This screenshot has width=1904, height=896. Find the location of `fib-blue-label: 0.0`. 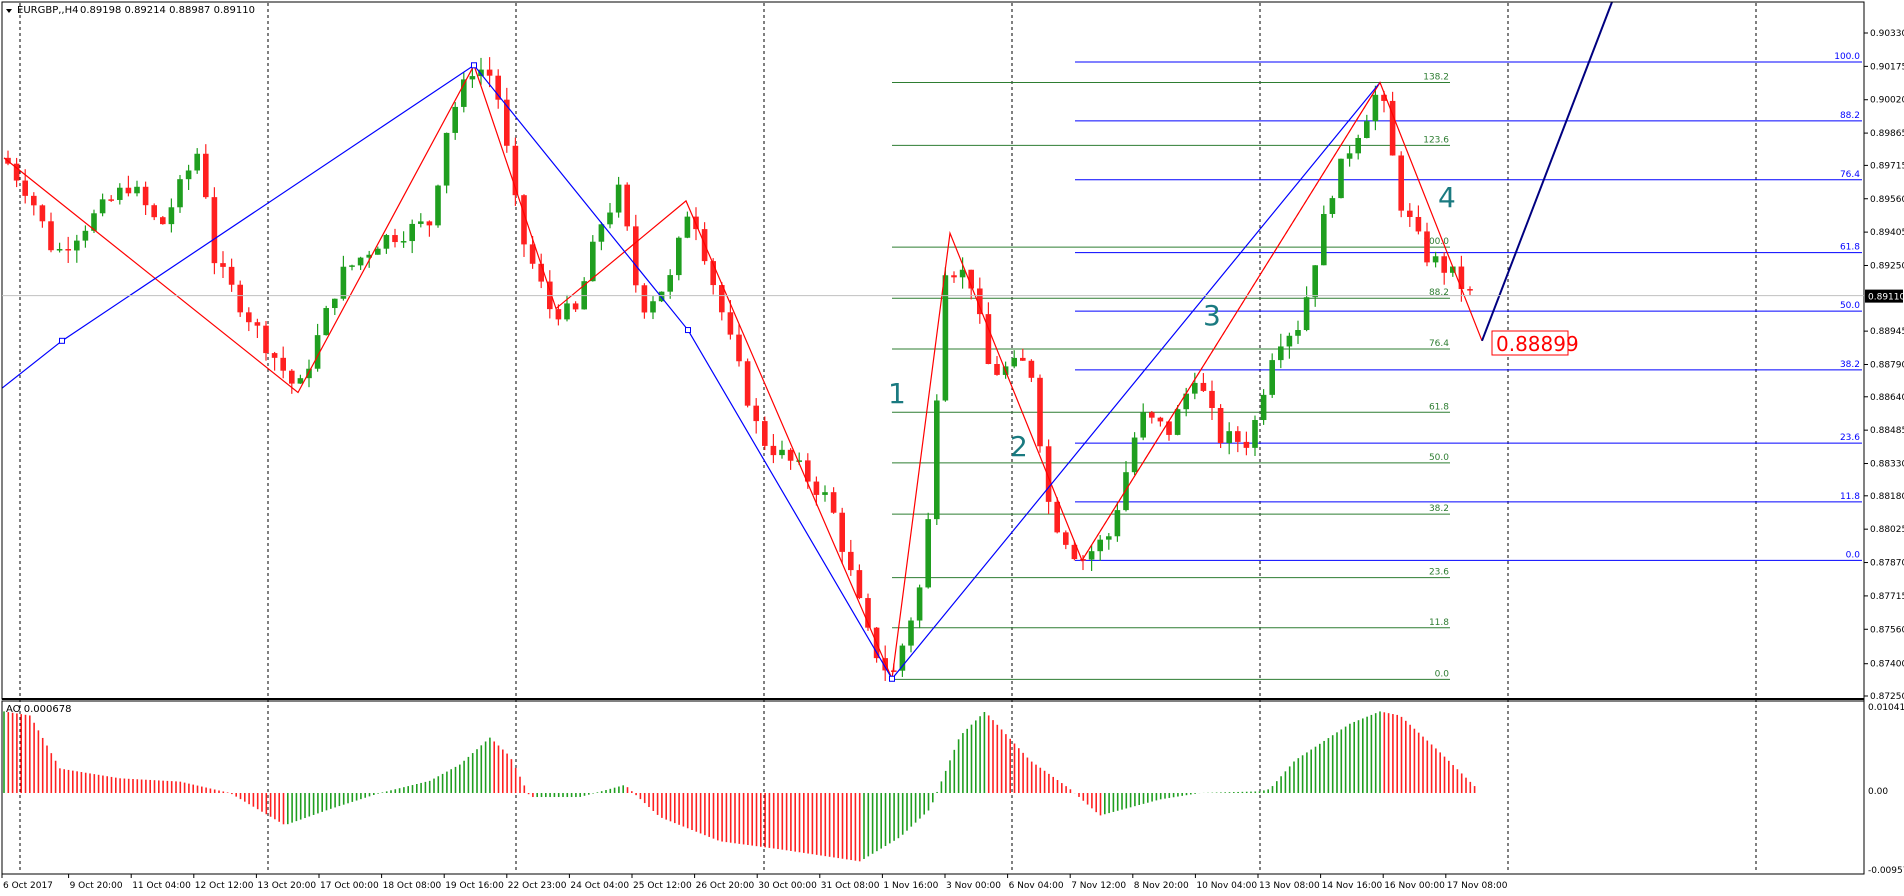

fib-blue-label: 0.0 is located at coordinates (1853, 555).